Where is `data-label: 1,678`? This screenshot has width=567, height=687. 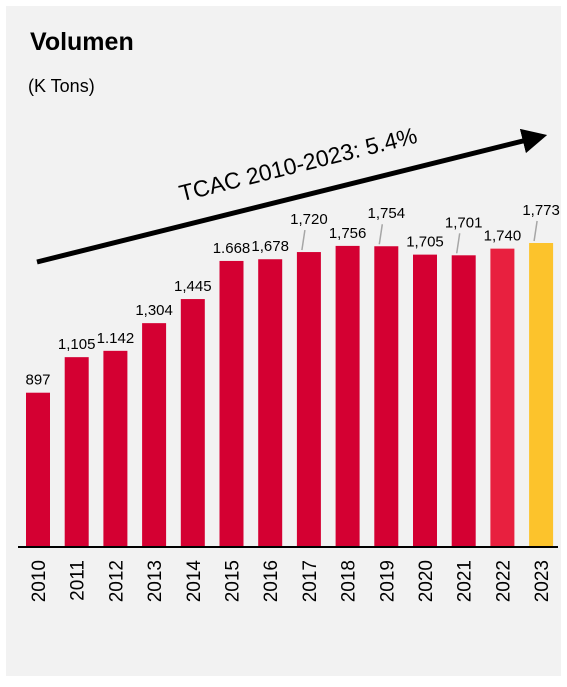 data-label: 1,678 is located at coordinates (270, 246).